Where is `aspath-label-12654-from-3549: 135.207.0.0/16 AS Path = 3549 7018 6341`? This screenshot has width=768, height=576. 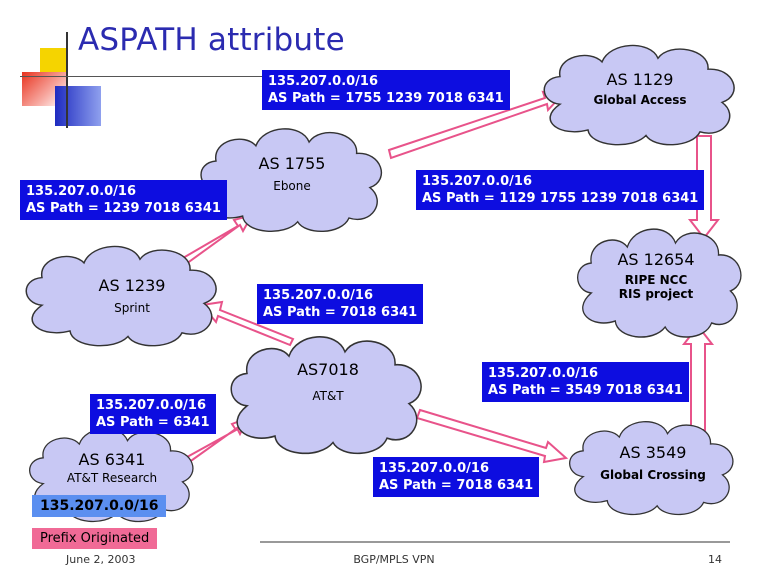
aspath-label-12654-from-3549: 135.207.0.0/16 AS Path = 3549 7018 6341 is located at coordinates (585, 382).